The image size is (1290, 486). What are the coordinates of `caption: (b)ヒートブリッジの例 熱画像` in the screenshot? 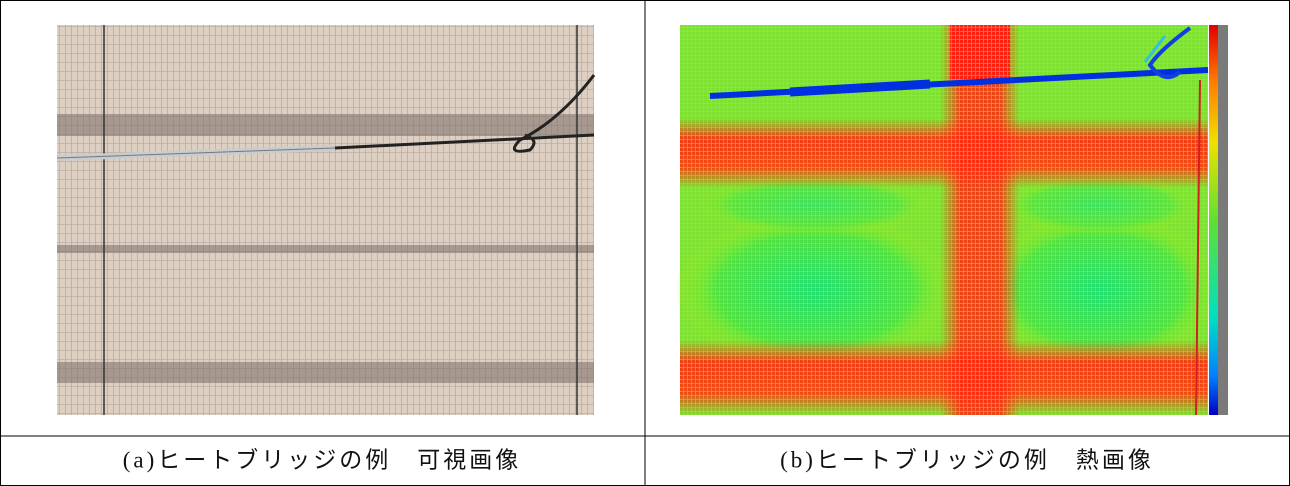 It's located at (967, 459).